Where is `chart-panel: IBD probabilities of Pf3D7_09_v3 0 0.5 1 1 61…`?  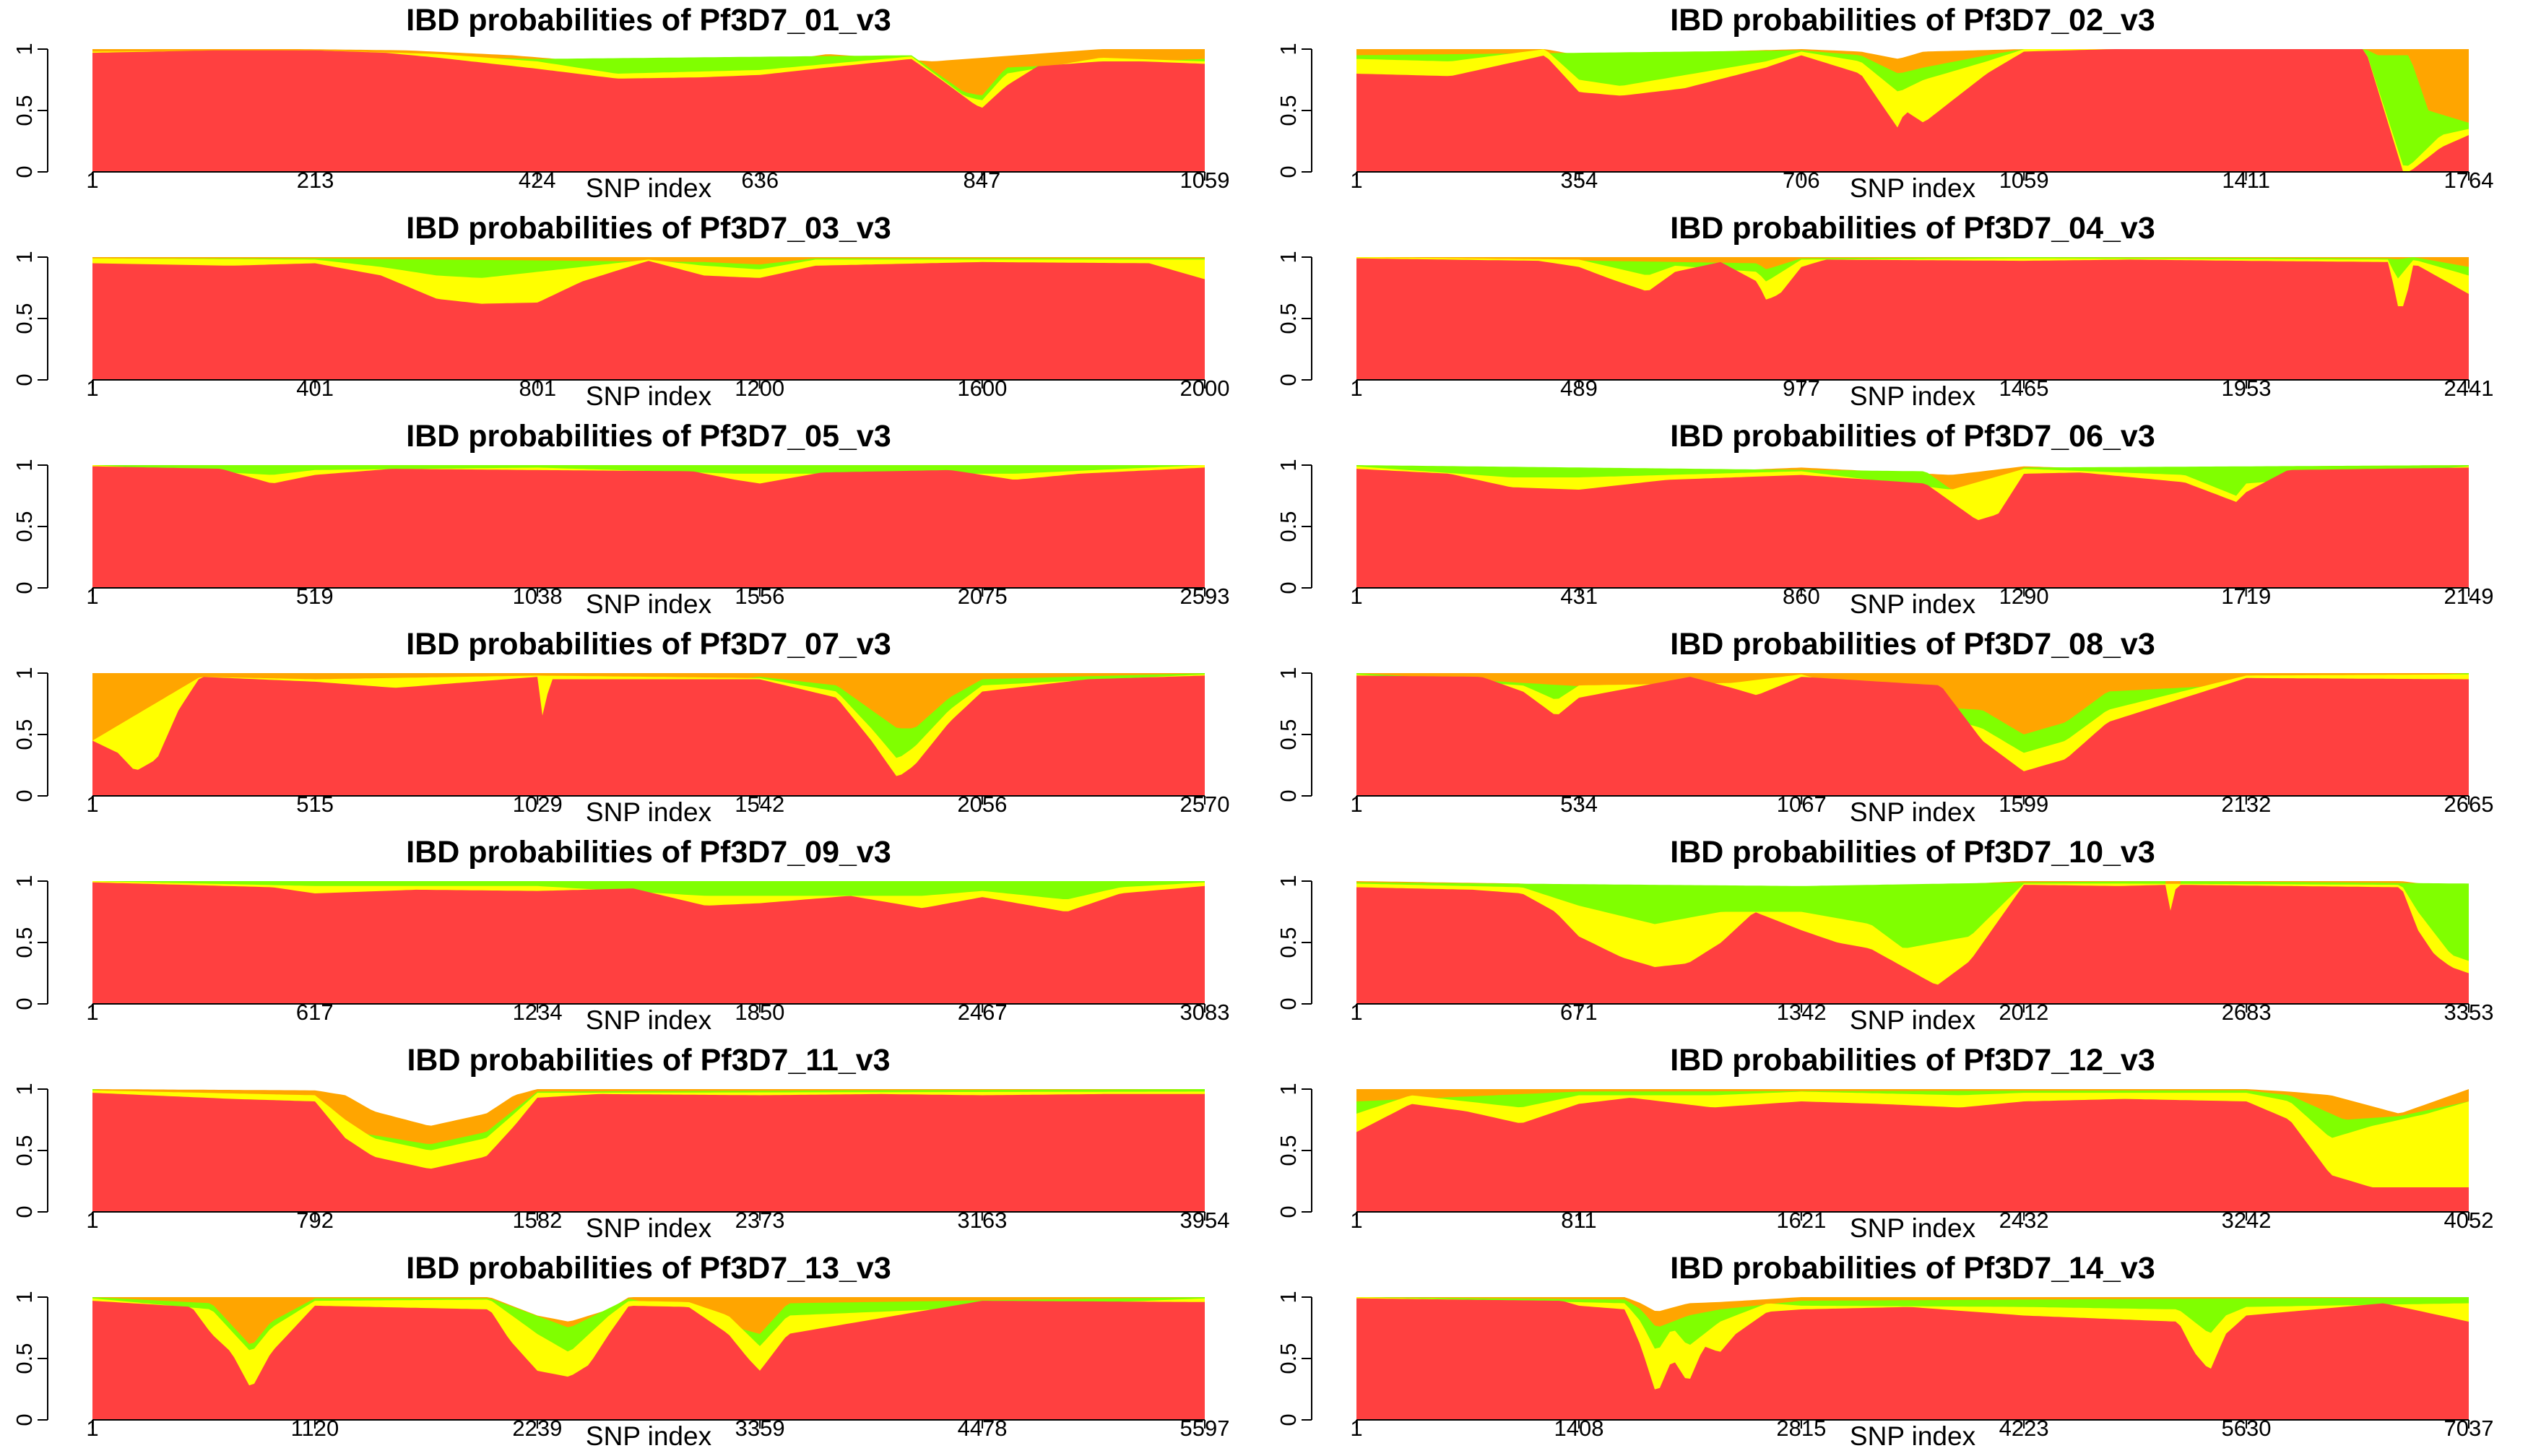 chart-panel: IBD probabilities of Pf3D7_09_v3 0 0.5 1 1 61… is located at coordinates (632, 936).